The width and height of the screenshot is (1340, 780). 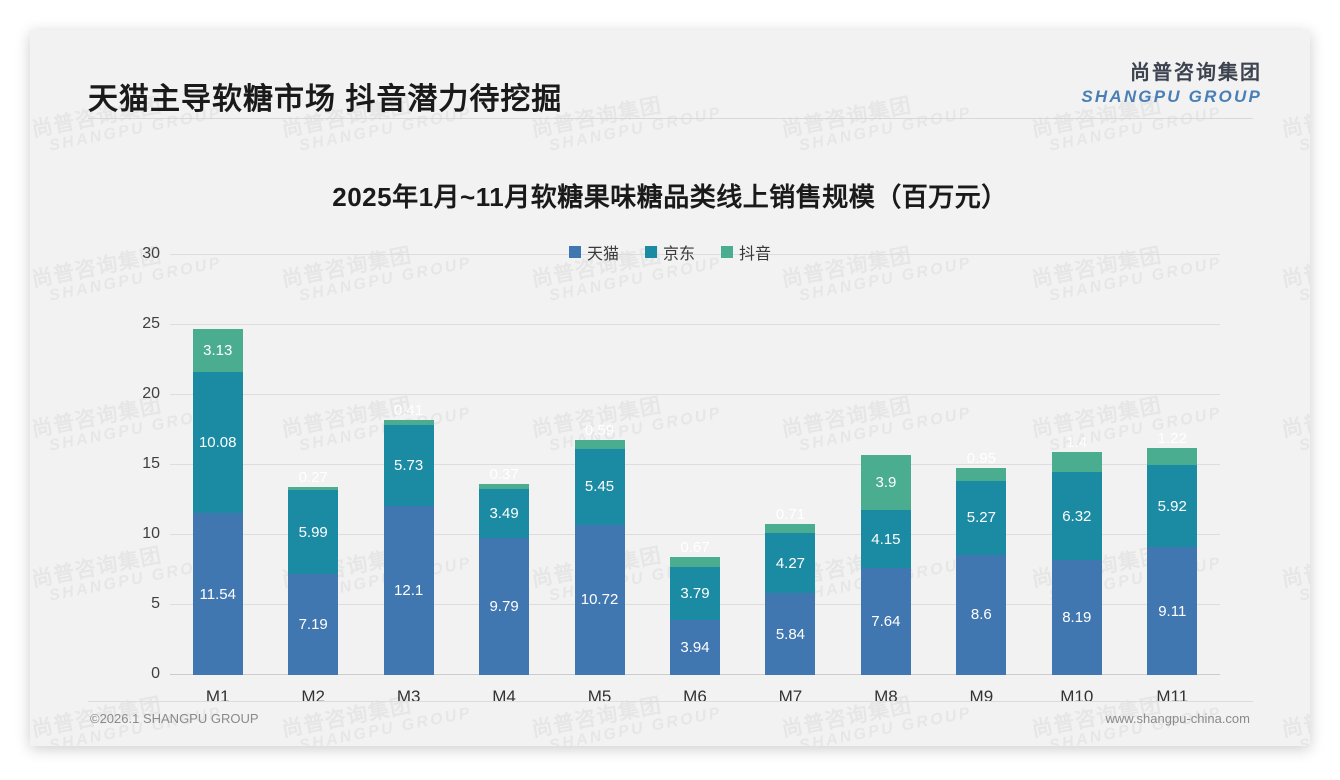 What do you see at coordinates (981, 614) in the screenshot?
I see `bar-segment-天猫: 8.6` at bounding box center [981, 614].